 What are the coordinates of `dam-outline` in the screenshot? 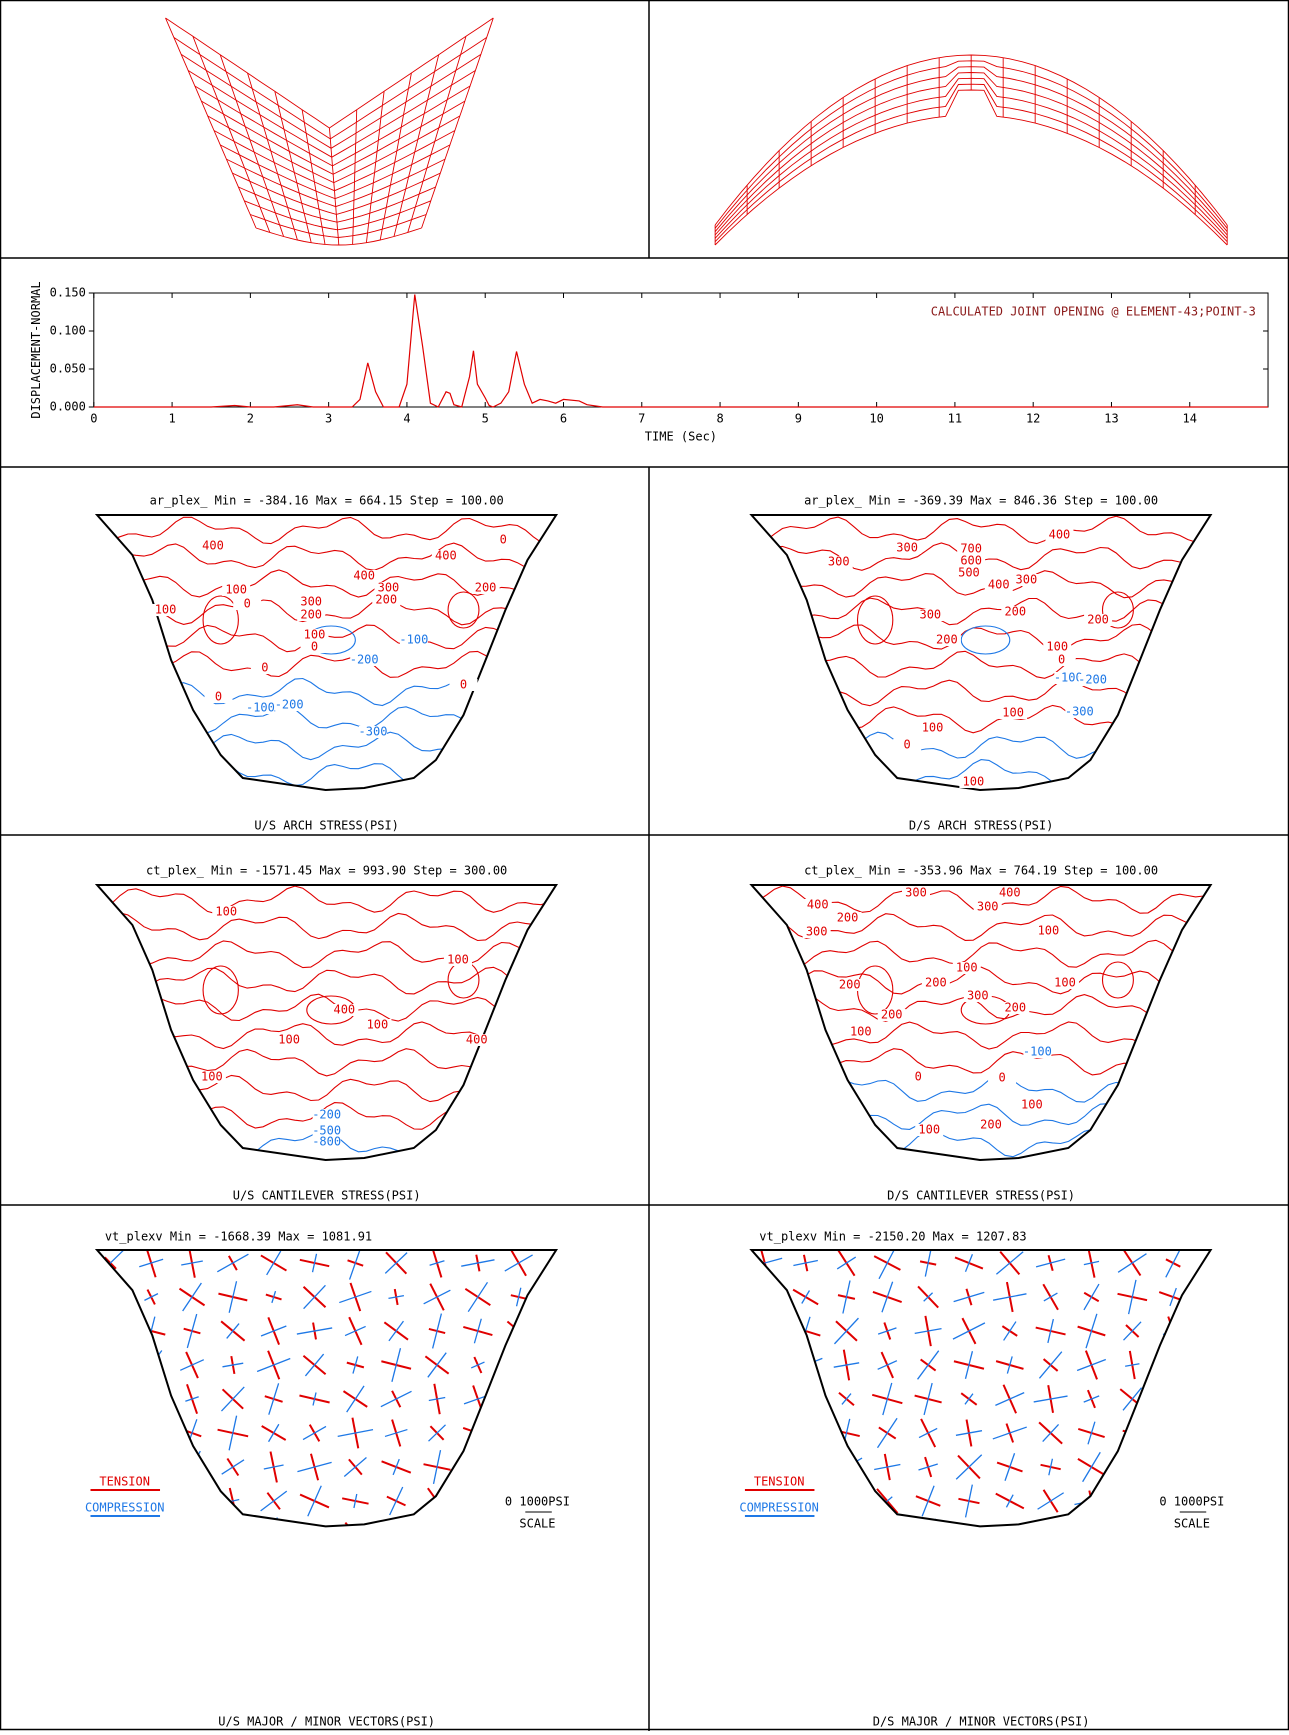 It's located at (326, 1388).